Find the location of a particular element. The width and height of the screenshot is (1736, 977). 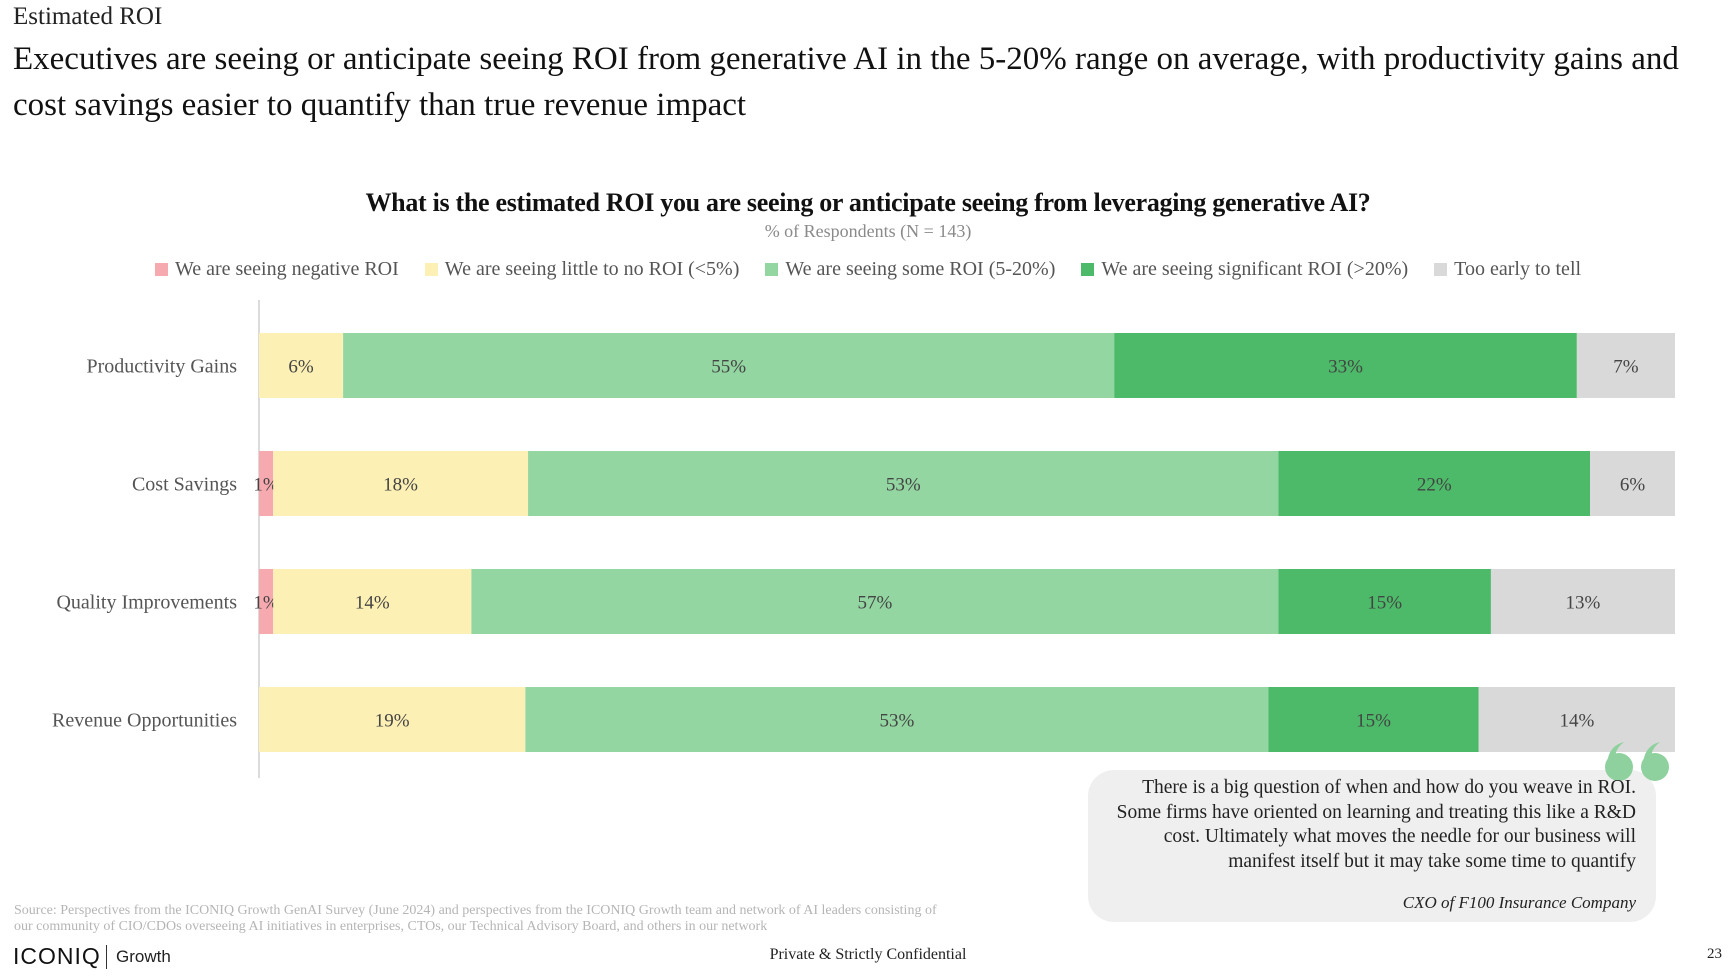

confidential-notice: Private & Strictly Confidential is located at coordinates (868, 954).